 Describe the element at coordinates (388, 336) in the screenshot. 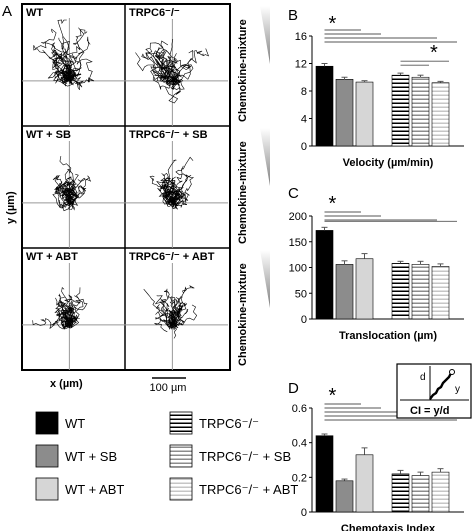

I see `chart-x-label: Translocation (µm)` at that location.